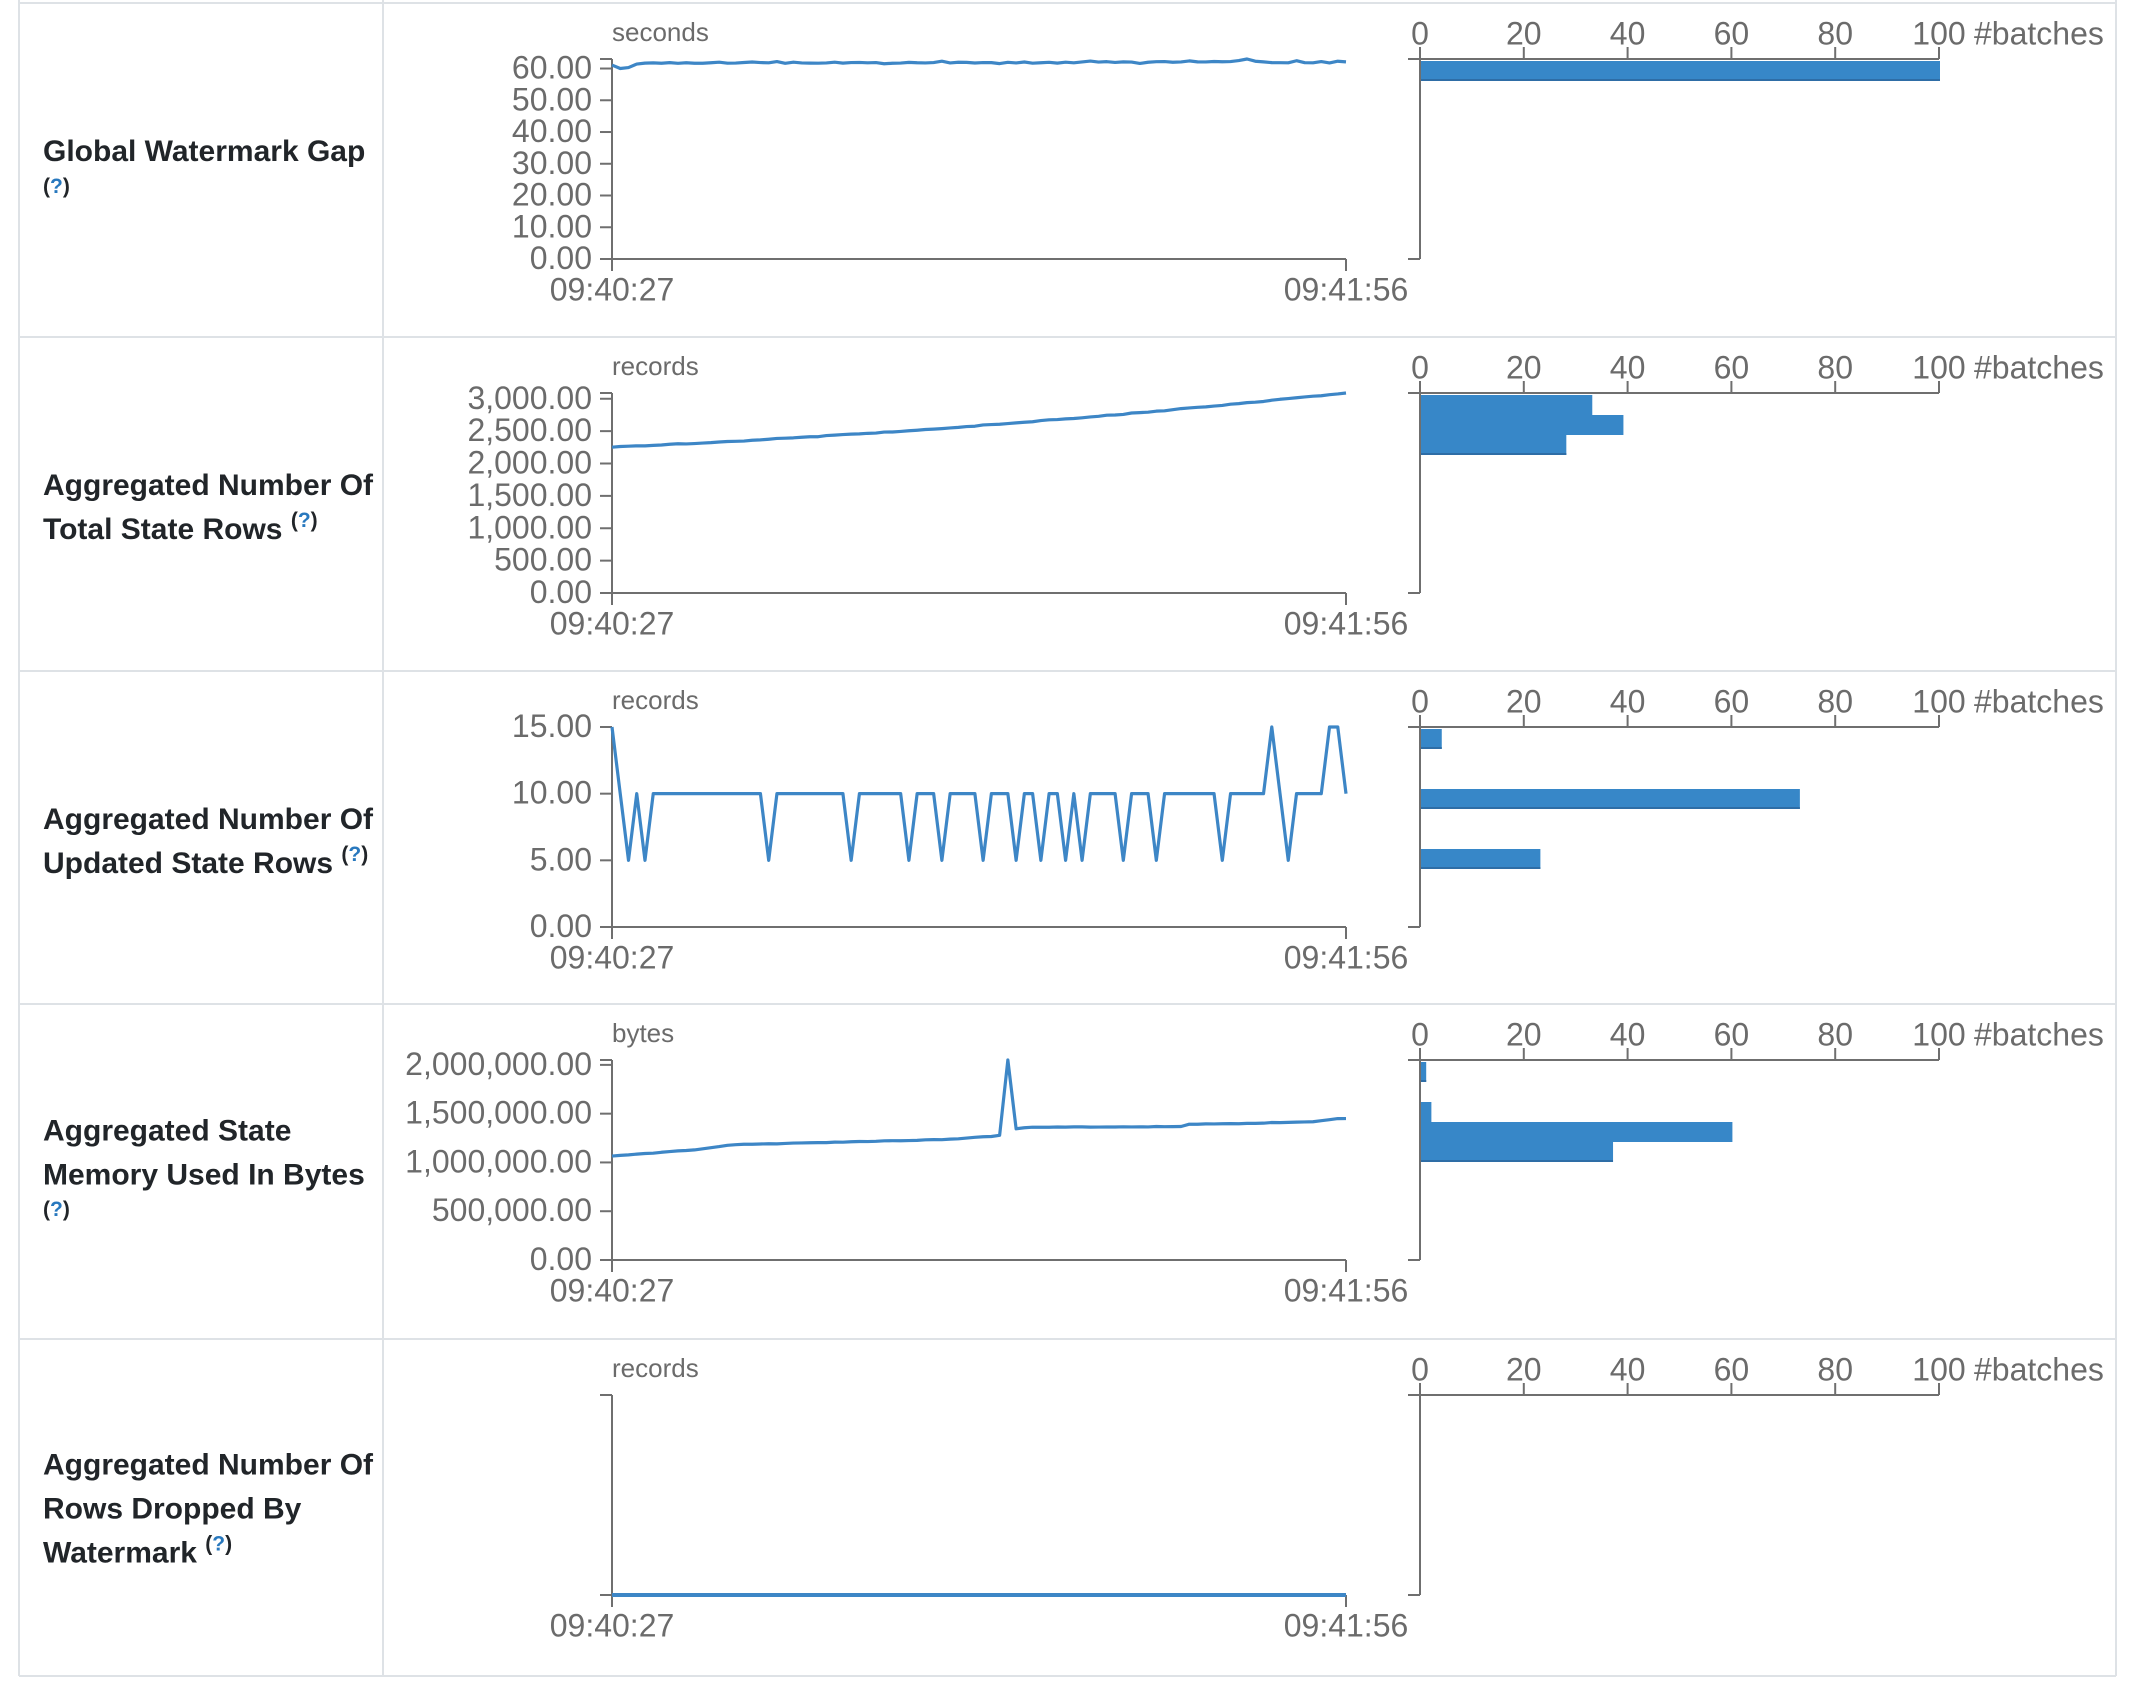 Image resolution: width=2132 pixels, height=1691 pixels. Describe the element at coordinates (180, 527) in the screenshot. I see `svg-text: Total State Rows (?)` at that location.